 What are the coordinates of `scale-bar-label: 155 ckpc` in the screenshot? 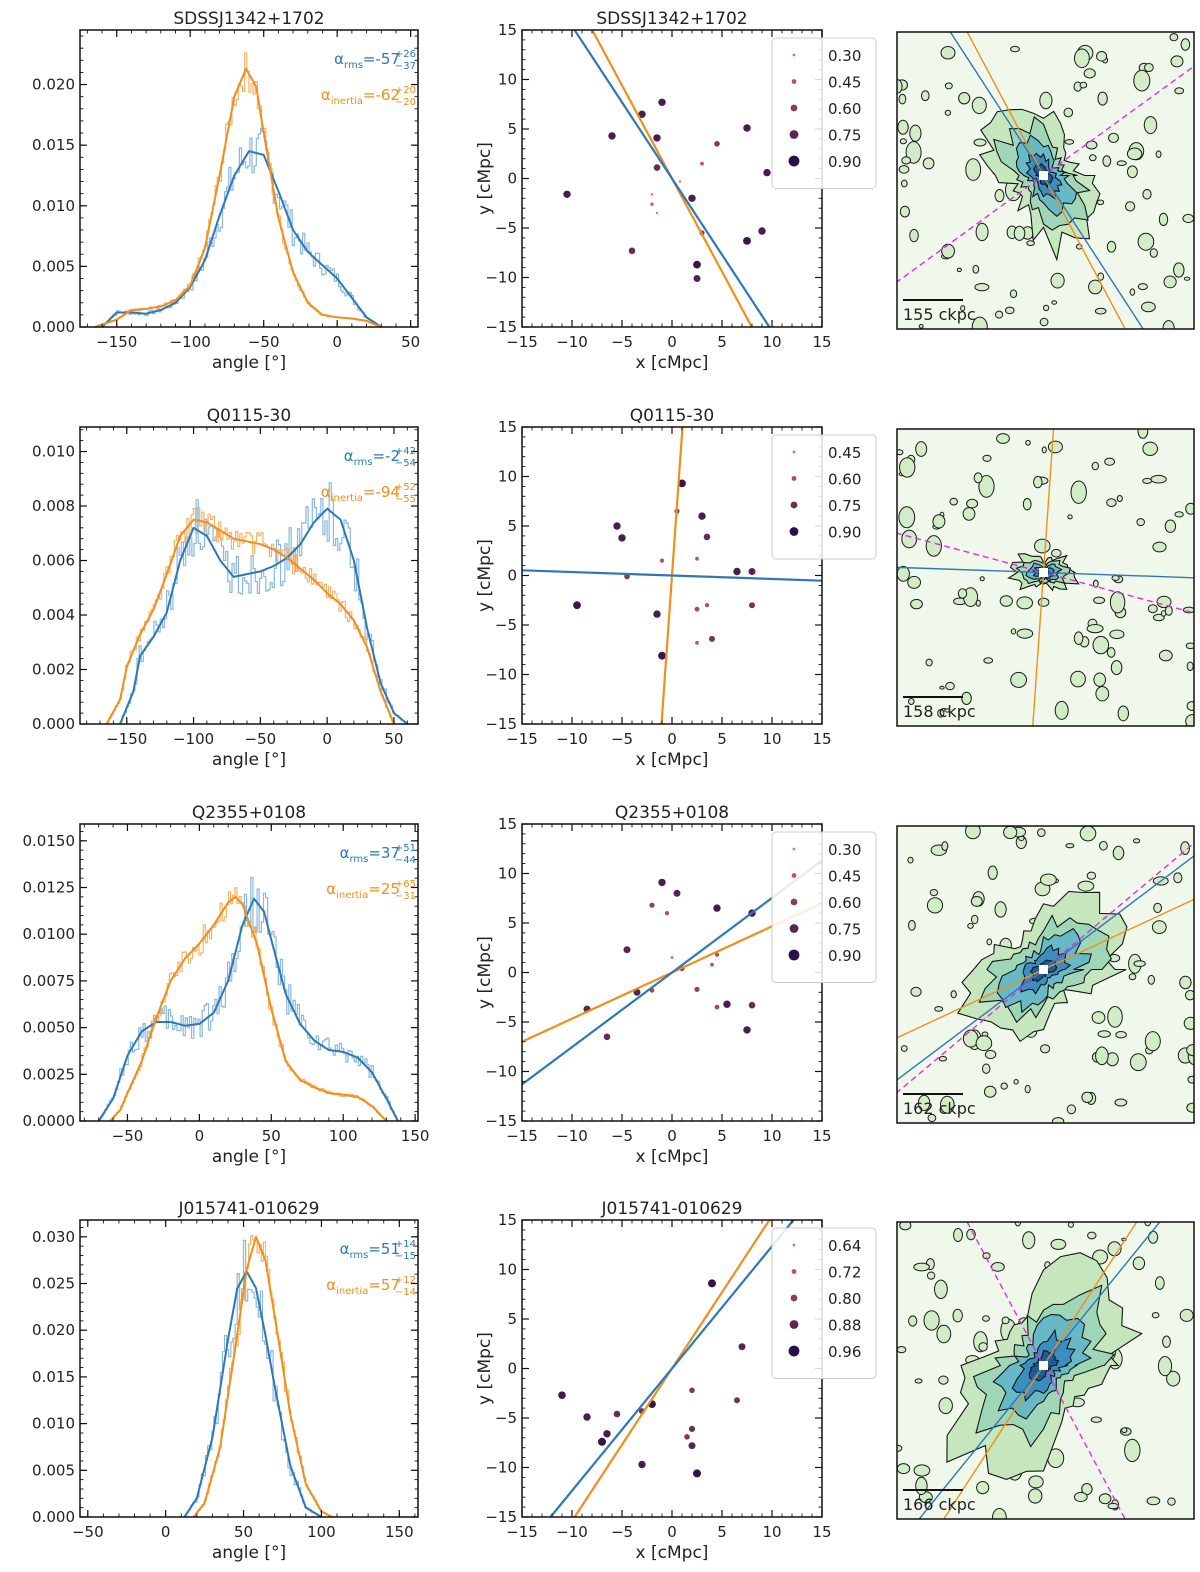 It's located at (939, 314).